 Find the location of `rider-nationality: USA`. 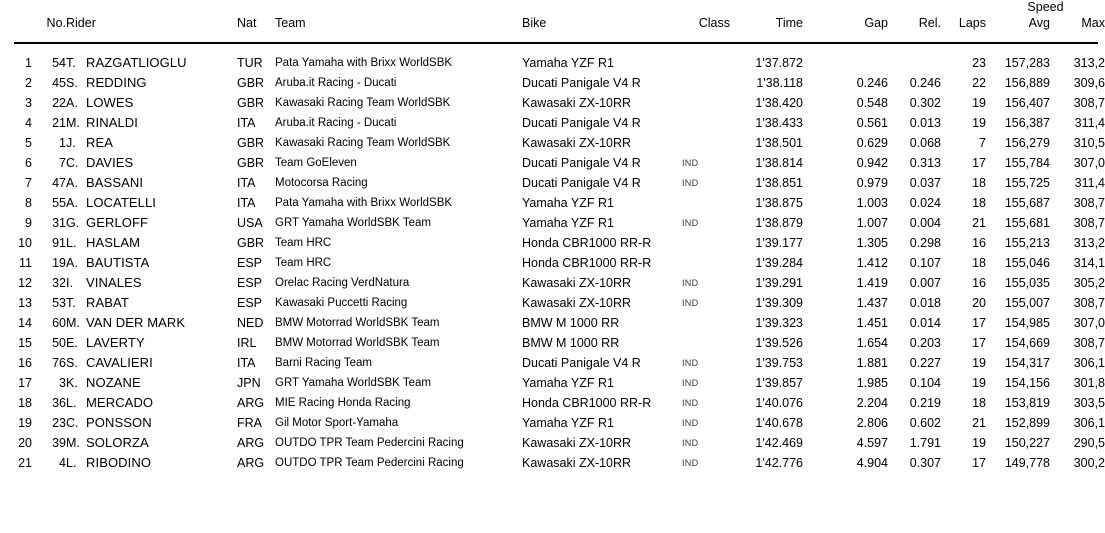

rider-nationality: USA is located at coordinates (250, 223).